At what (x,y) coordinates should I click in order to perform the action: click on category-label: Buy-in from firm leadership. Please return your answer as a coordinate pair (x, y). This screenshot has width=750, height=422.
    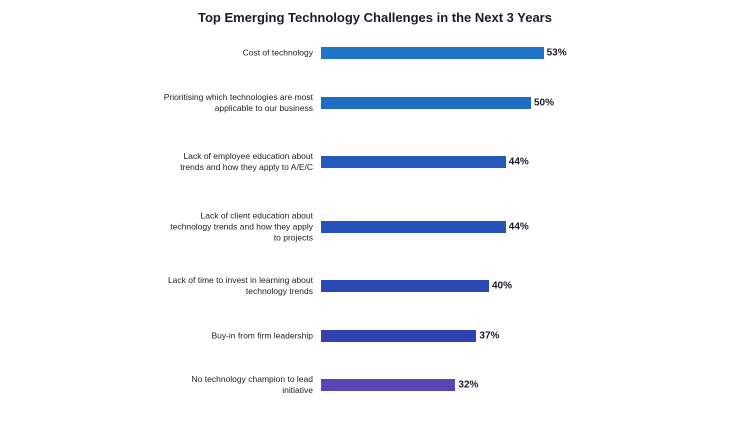
    Looking at the image, I should click on (262, 335).